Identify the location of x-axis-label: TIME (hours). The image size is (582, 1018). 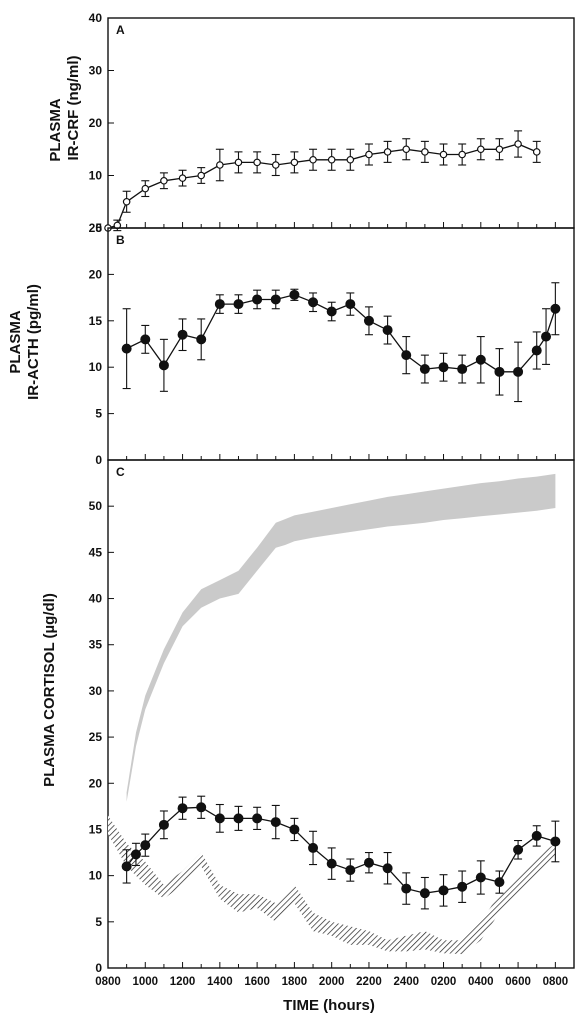
(329, 1005).